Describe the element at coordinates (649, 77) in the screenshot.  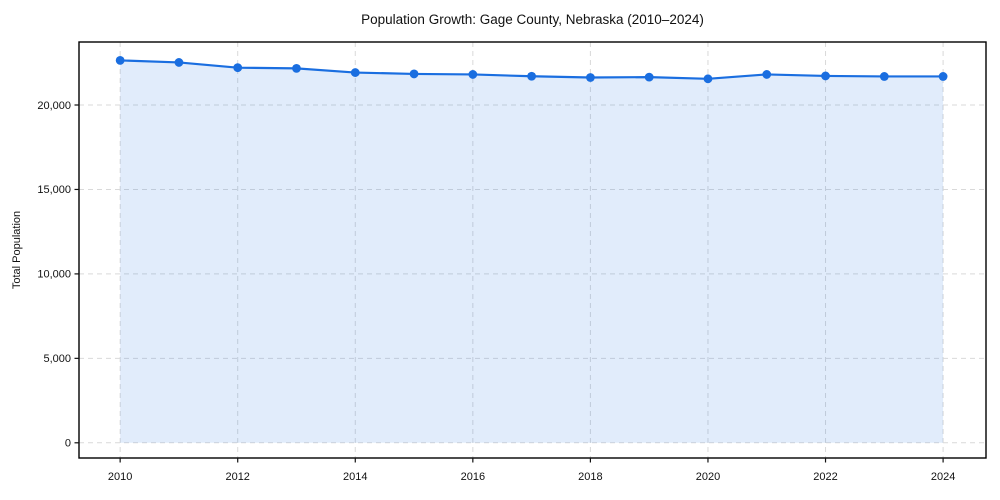
I see `data-point-2019` at that location.